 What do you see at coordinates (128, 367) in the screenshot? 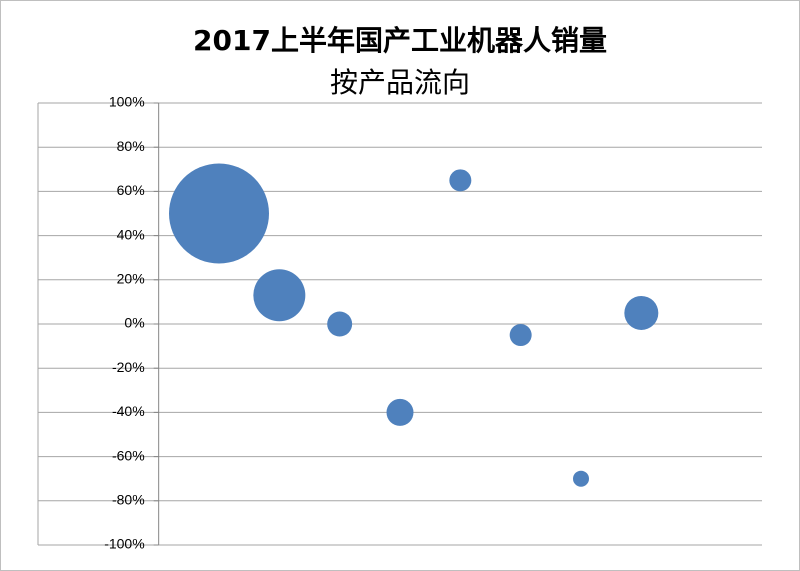
I see `y-tick-label: -20%` at bounding box center [128, 367].